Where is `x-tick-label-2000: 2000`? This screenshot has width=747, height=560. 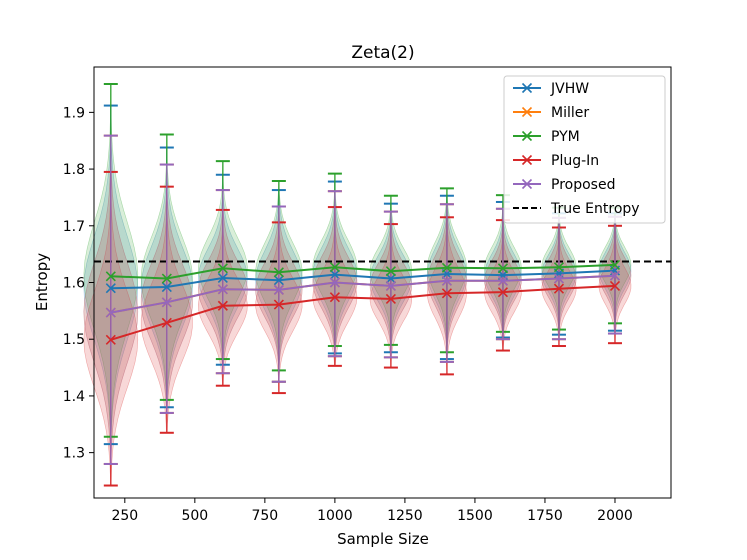 x-tick-label-2000: 2000 is located at coordinates (615, 516).